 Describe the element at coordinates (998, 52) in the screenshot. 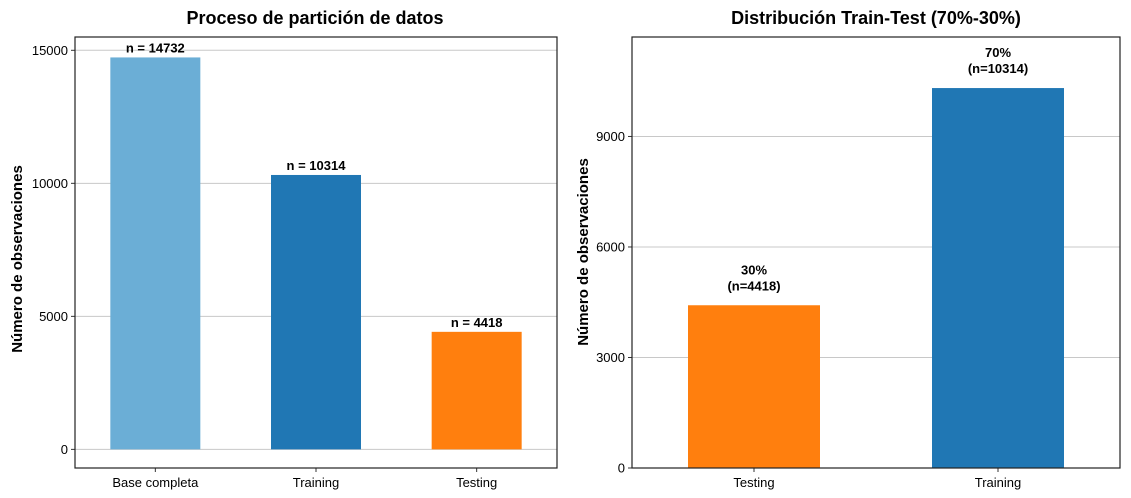

I see `data-label: 70%` at that location.